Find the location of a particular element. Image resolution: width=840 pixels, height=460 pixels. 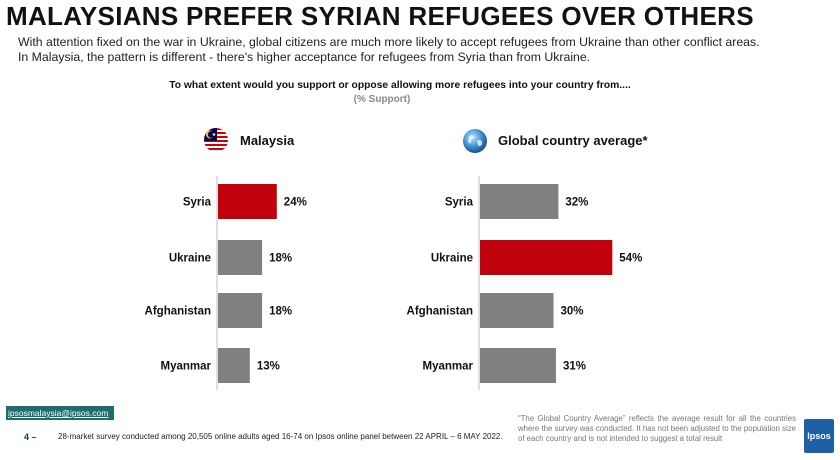

malaysia-value-label-ukraine: 18% is located at coordinates (280, 259).